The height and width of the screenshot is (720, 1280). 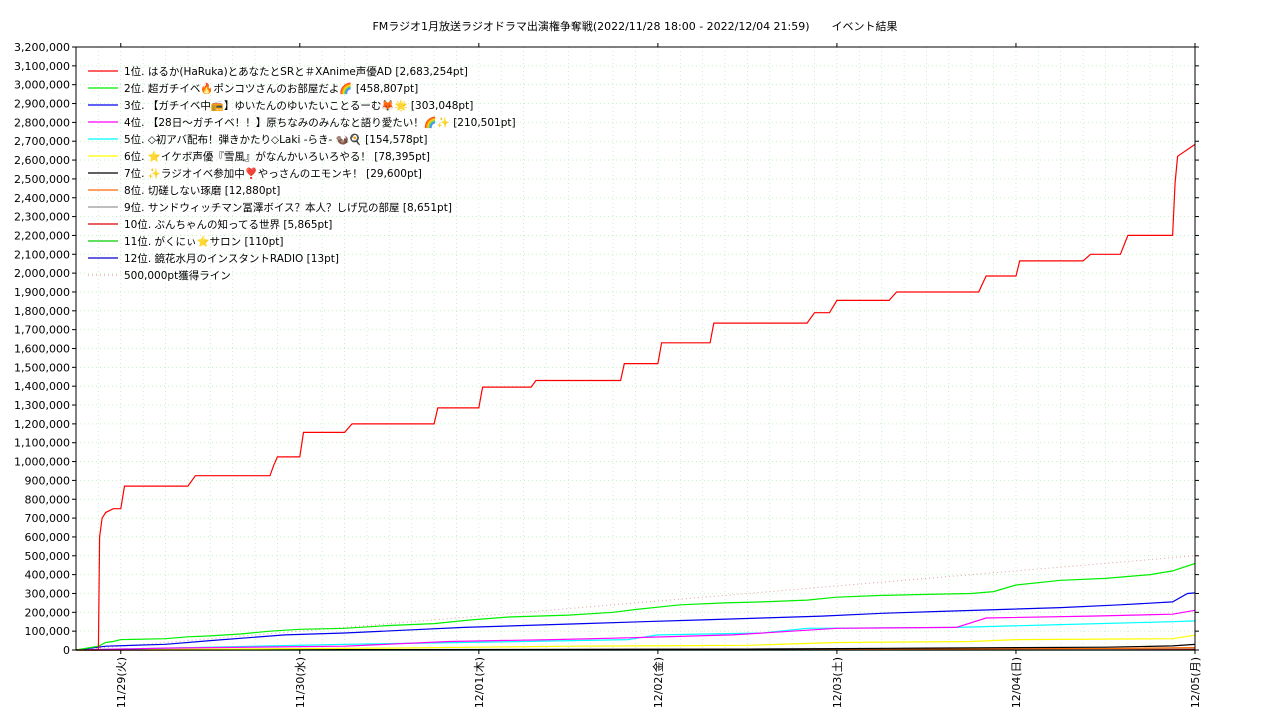 I want to click on x-tick-label: 12/03(土), so click(x=837, y=682).